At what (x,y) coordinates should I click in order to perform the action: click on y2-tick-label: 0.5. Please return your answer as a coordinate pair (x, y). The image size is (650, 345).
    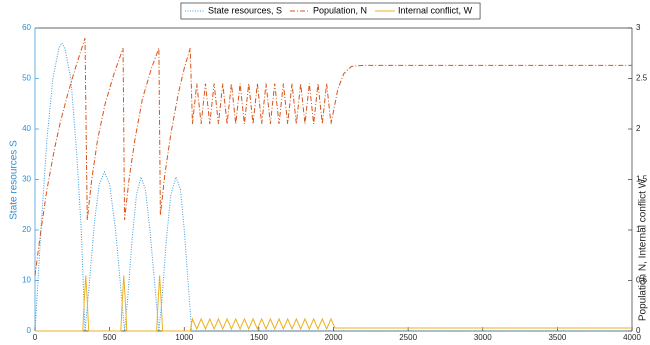
    Looking at the image, I should click on (642, 280).